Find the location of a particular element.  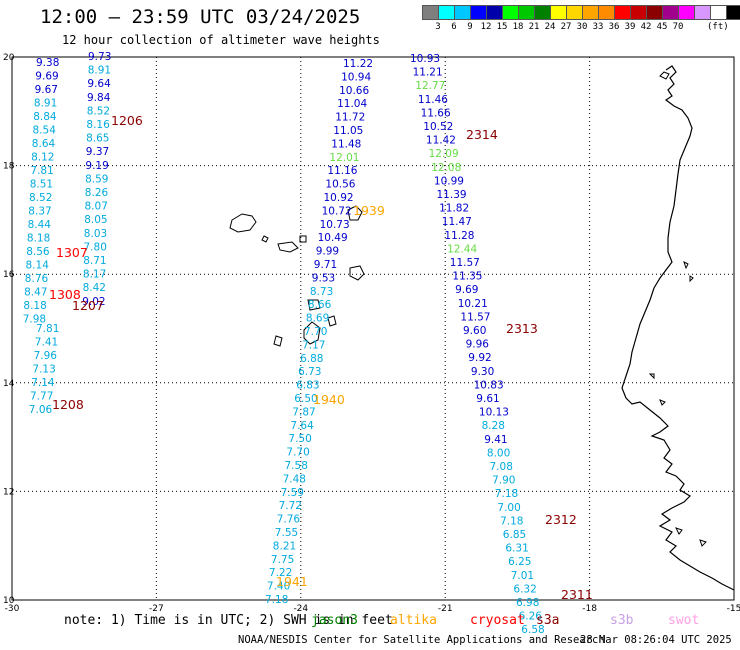

wave-height-value: 11.48 is located at coordinates (346, 144).